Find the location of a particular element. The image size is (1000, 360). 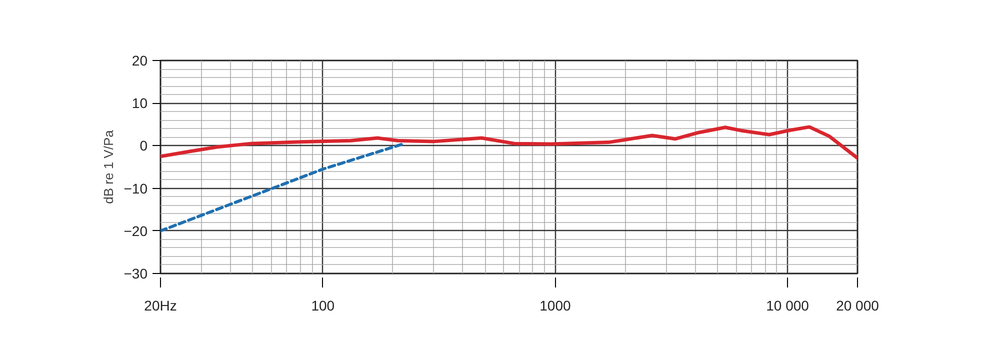

y-tick-label: −10 is located at coordinates (136, 188).